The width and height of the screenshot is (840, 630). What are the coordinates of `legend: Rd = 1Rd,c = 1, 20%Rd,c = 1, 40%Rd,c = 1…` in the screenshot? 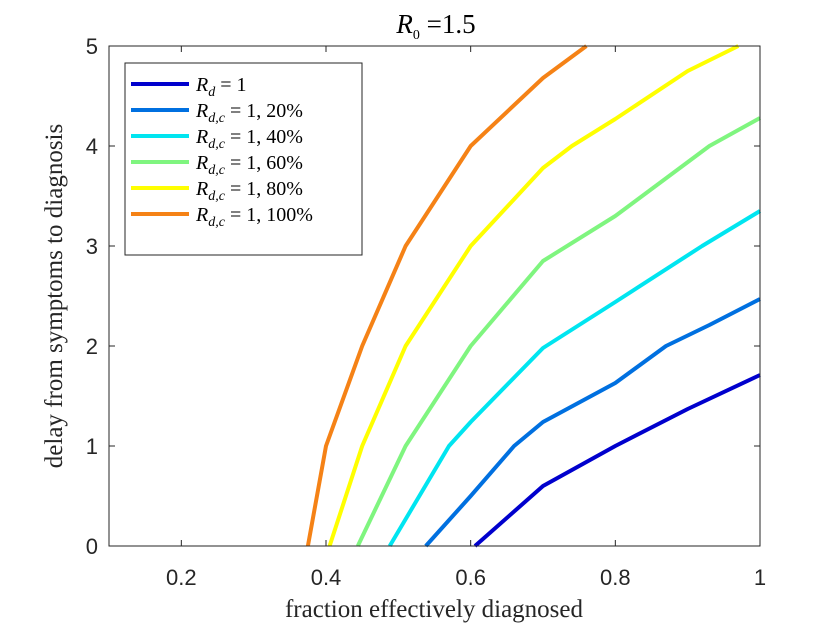 It's located at (243, 159).